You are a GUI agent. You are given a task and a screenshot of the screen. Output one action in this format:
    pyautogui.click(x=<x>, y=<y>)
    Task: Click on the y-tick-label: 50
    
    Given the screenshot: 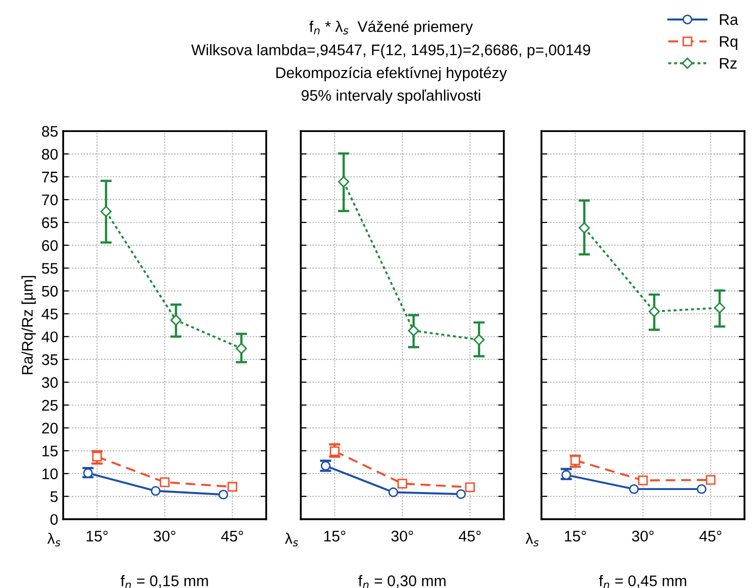 What is the action you would take?
    pyautogui.click(x=50, y=291)
    